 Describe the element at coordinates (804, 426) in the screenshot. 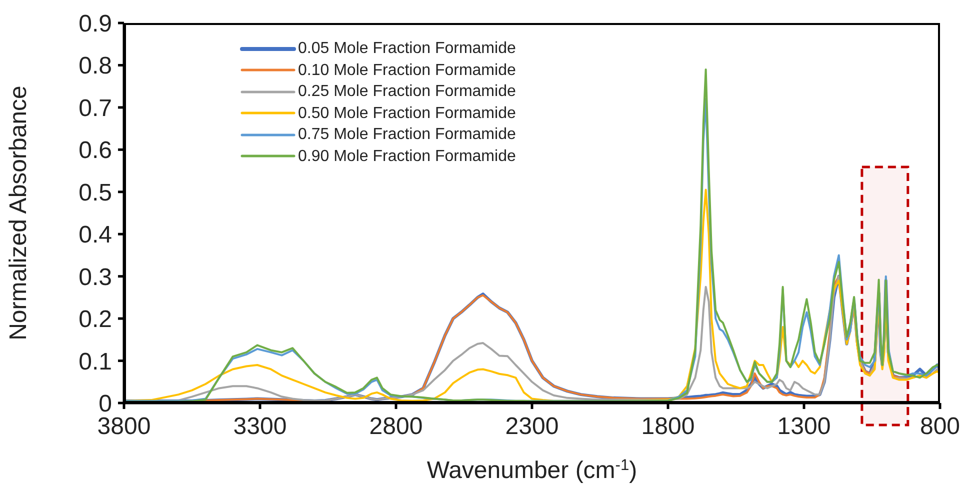

I see `x-tick-label: 1300` at that location.